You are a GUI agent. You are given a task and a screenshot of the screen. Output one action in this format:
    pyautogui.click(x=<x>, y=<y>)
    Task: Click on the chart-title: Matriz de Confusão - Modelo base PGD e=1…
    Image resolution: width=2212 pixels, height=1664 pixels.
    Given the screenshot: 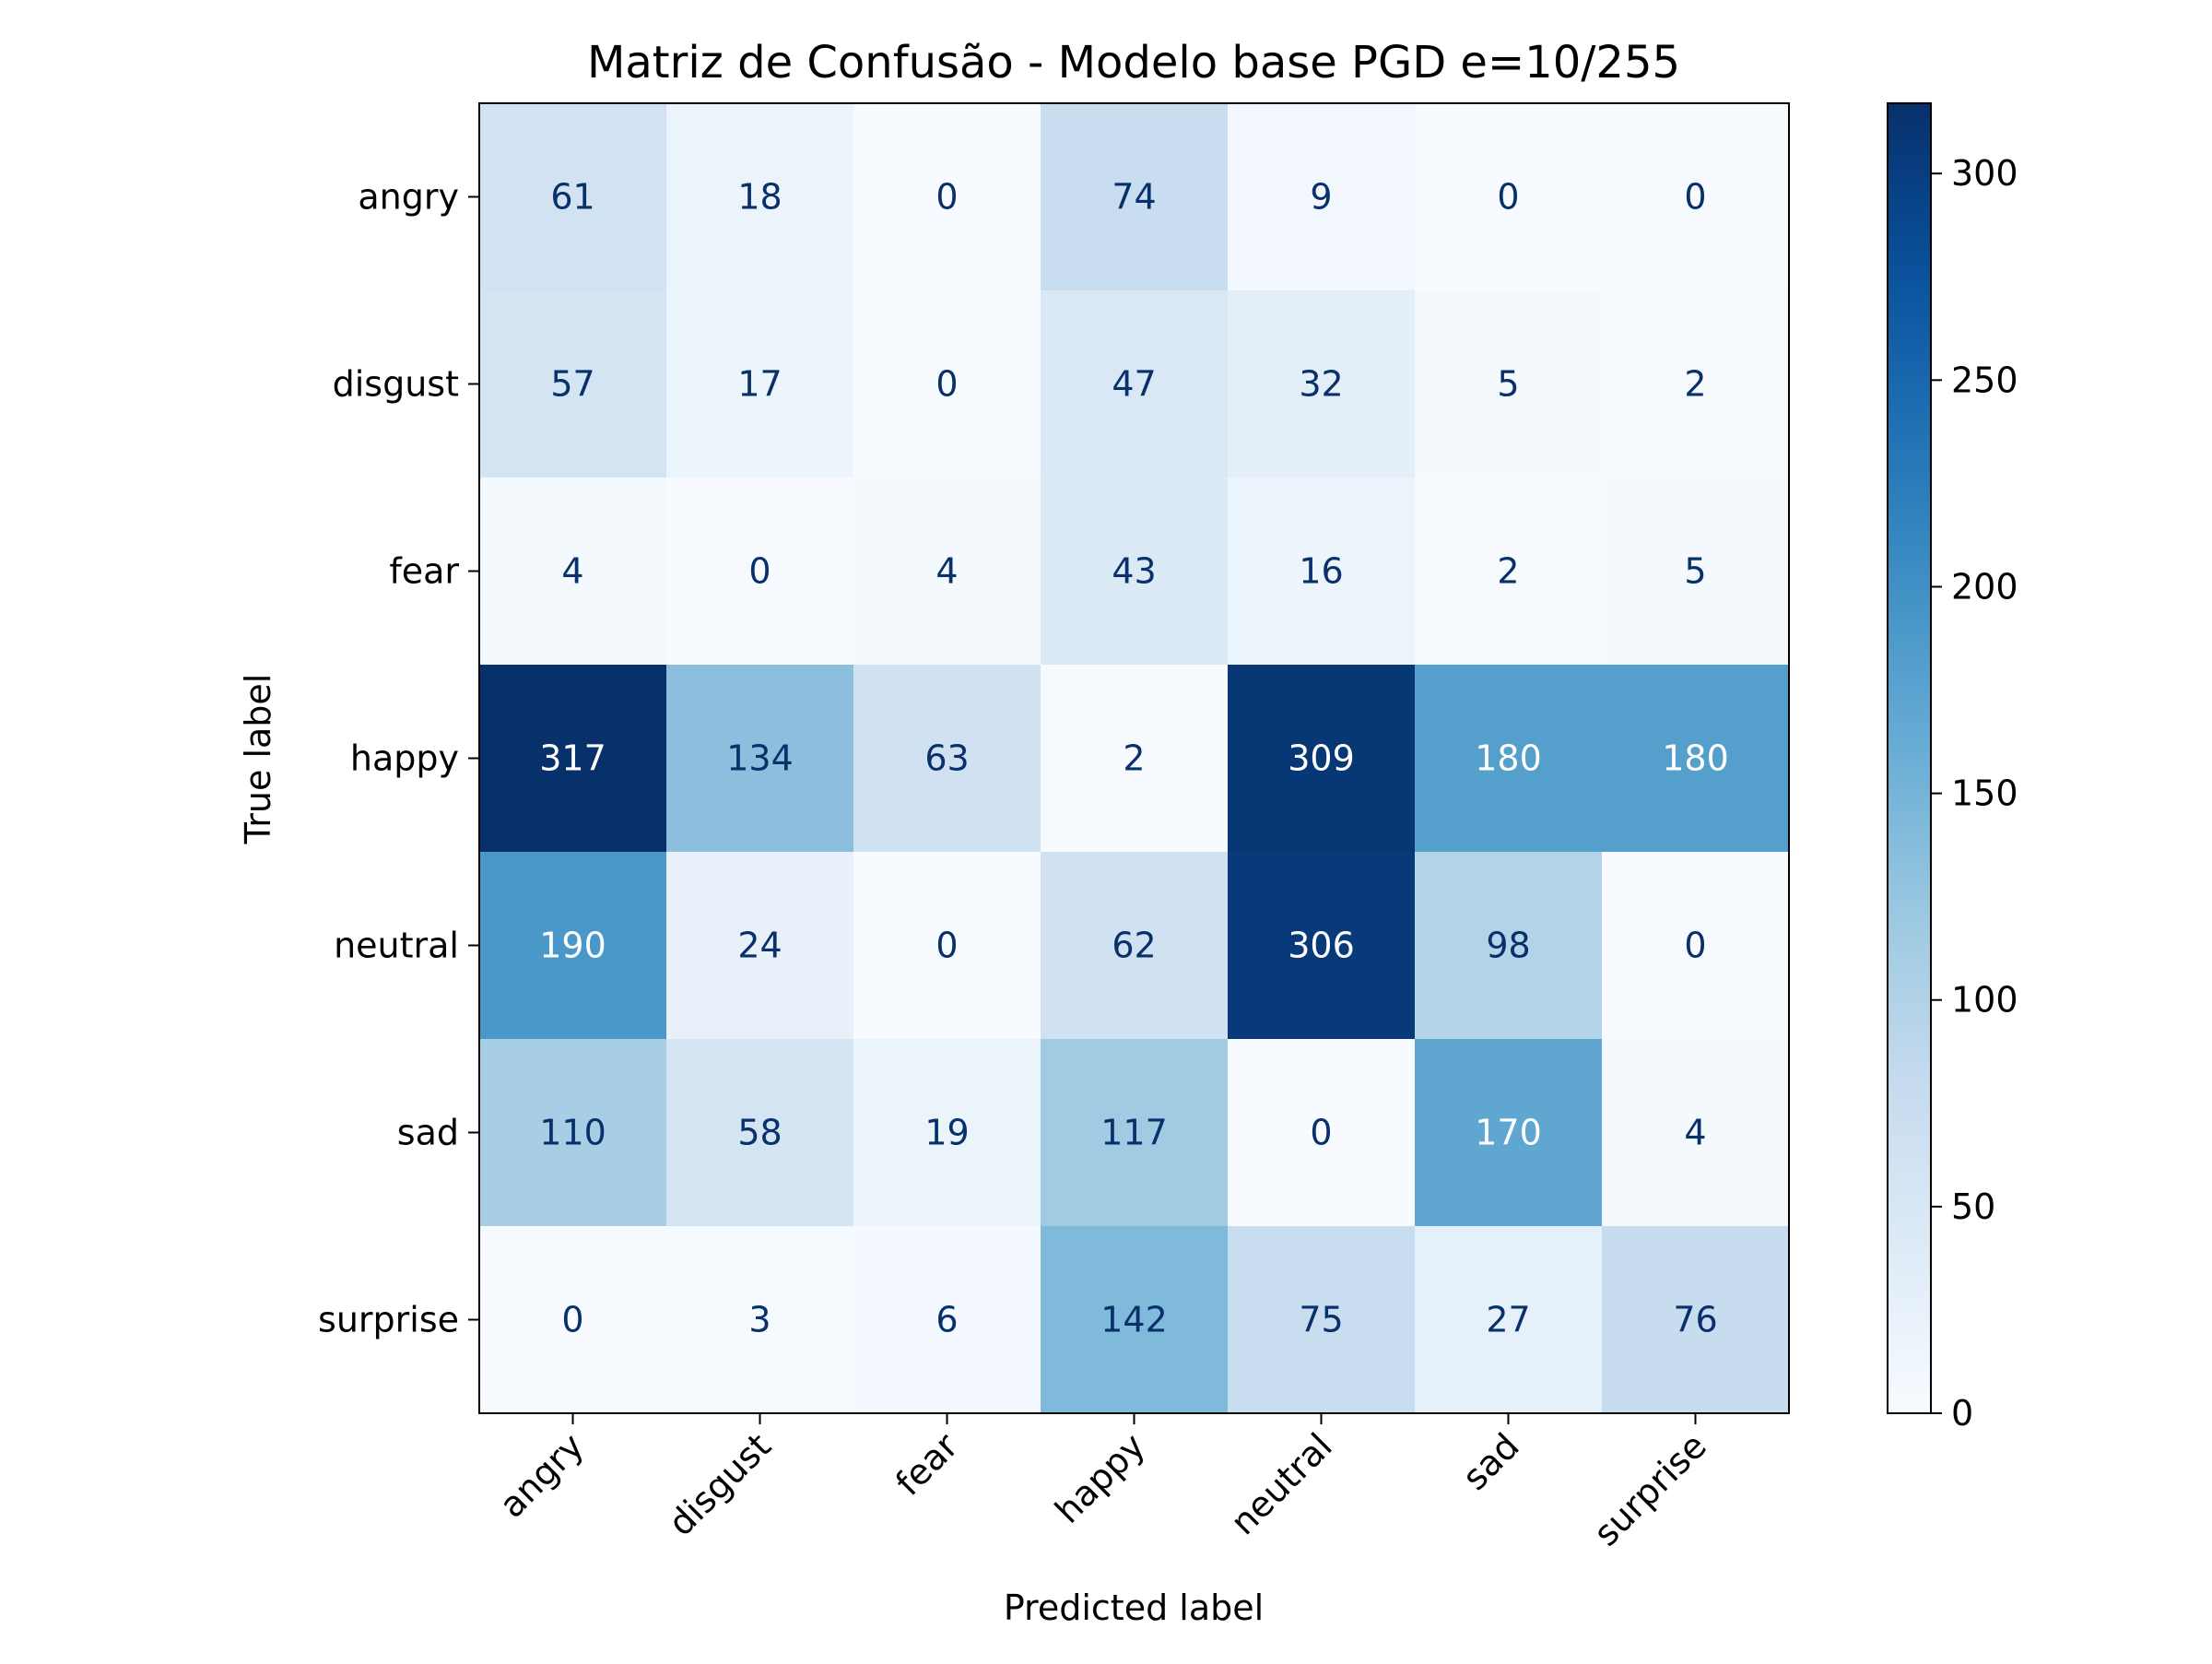 What is the action you would take?
    pyautogui.click(x=1133, y=63)
    